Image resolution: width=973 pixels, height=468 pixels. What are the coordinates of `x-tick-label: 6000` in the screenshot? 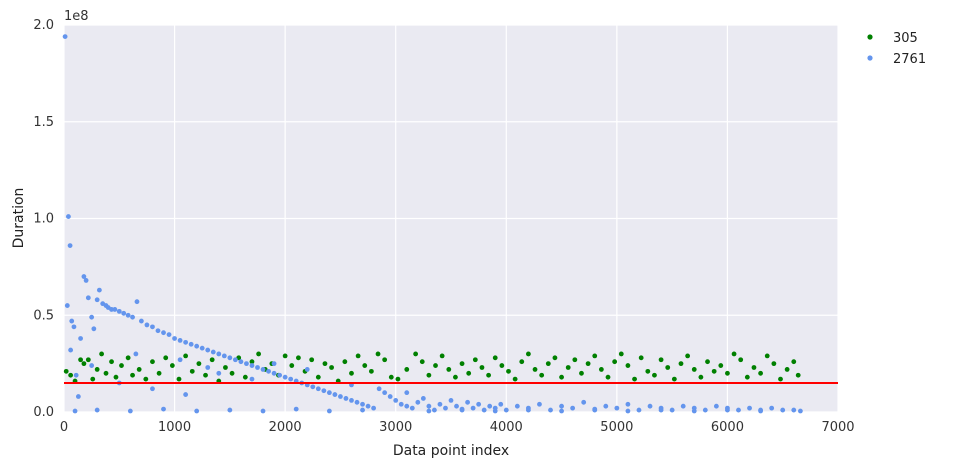 It's located at (727, 427).